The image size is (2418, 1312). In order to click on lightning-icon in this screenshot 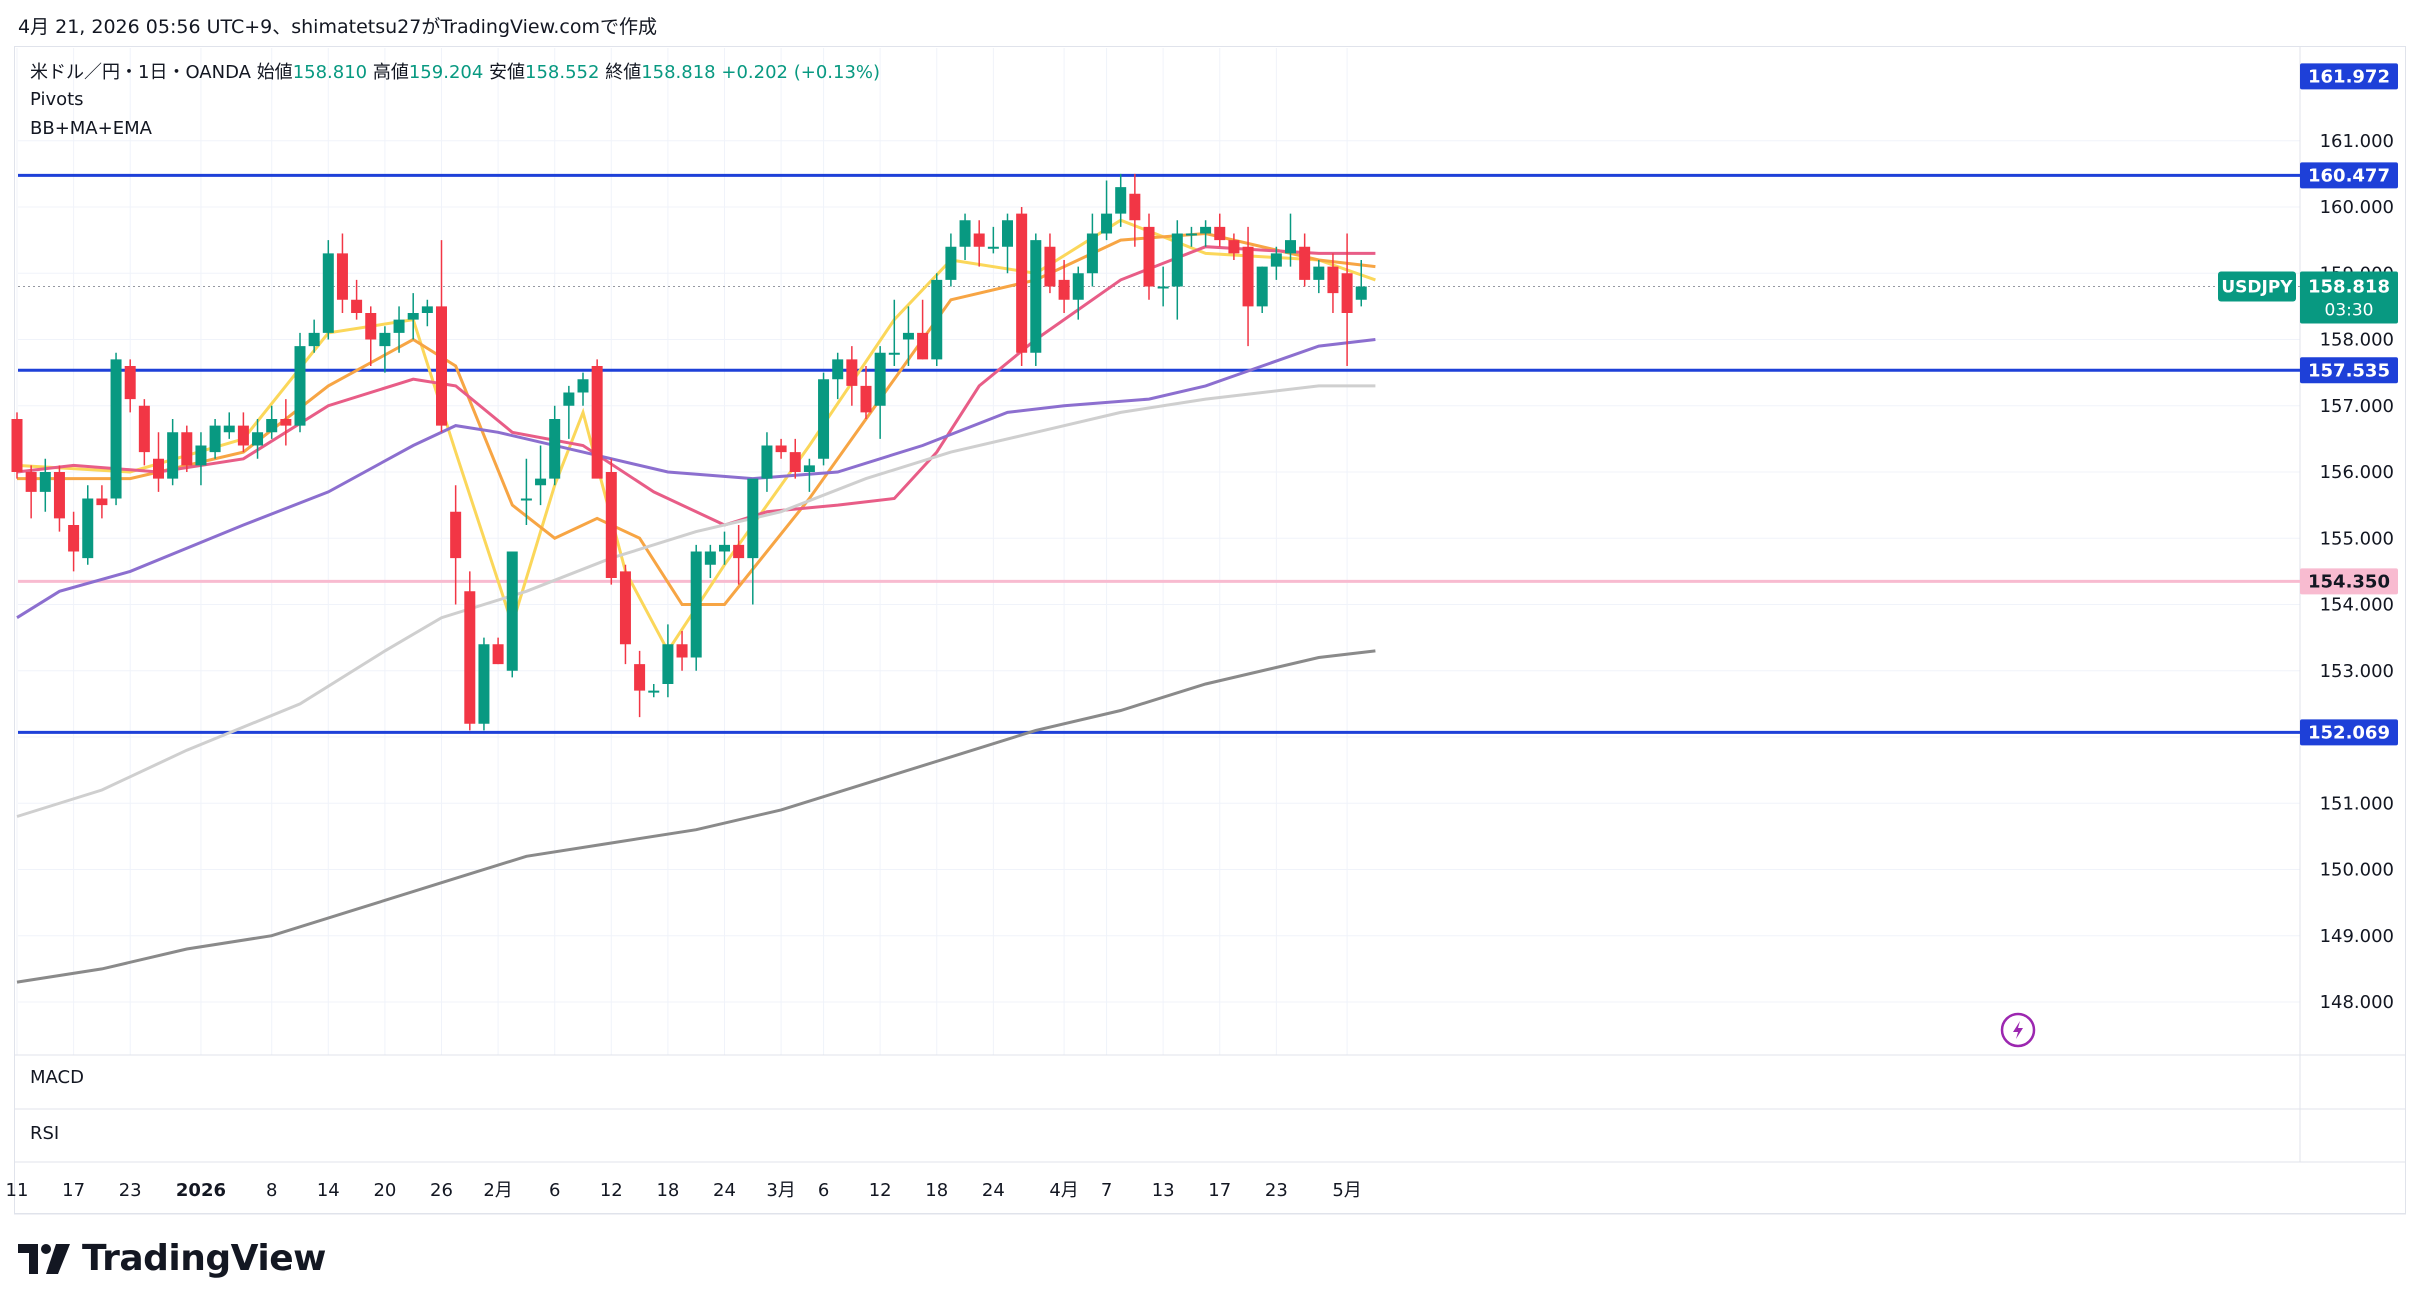, I will do `click(2018, 1030)`.